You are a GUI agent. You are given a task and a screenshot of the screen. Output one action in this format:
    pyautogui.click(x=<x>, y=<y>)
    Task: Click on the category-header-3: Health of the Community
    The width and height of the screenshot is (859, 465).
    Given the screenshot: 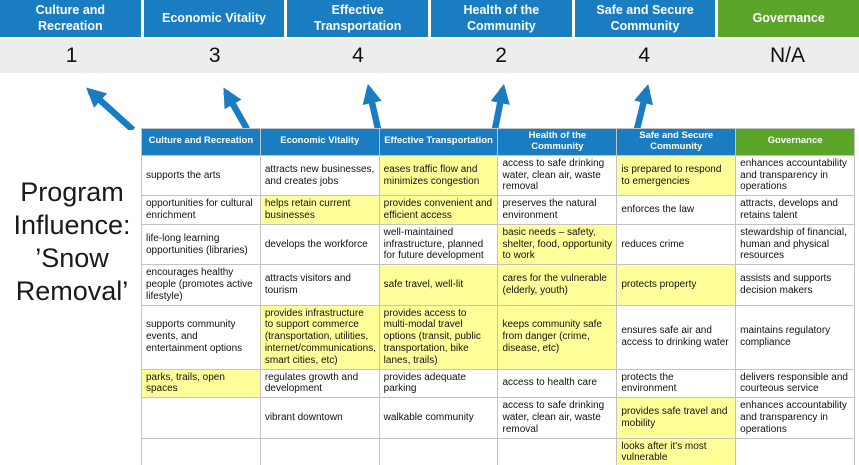 What is the action you would take?
    pyautogui.click(x=501, y=18)
    